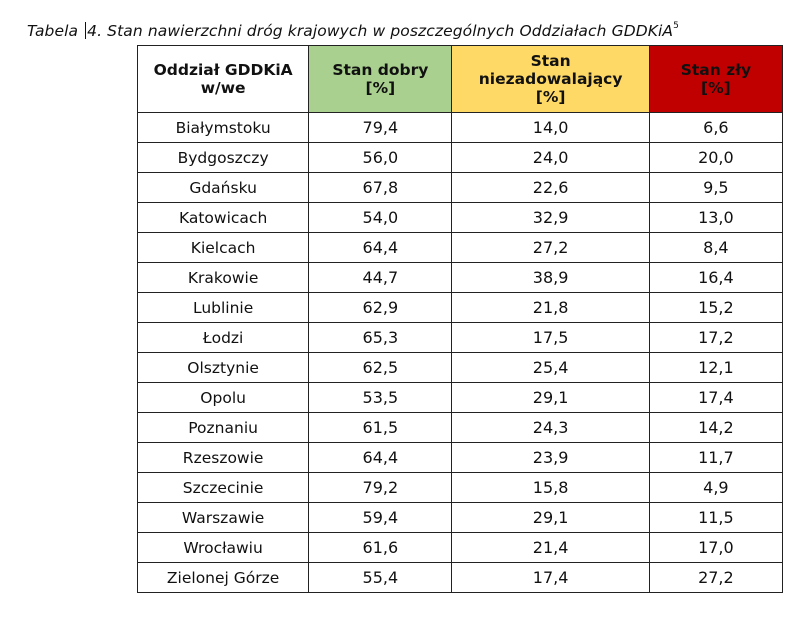 The image size is (800, 617). I want to click on header-unsatisfactory: Stan niezadowalający [%], so click(550, 79).